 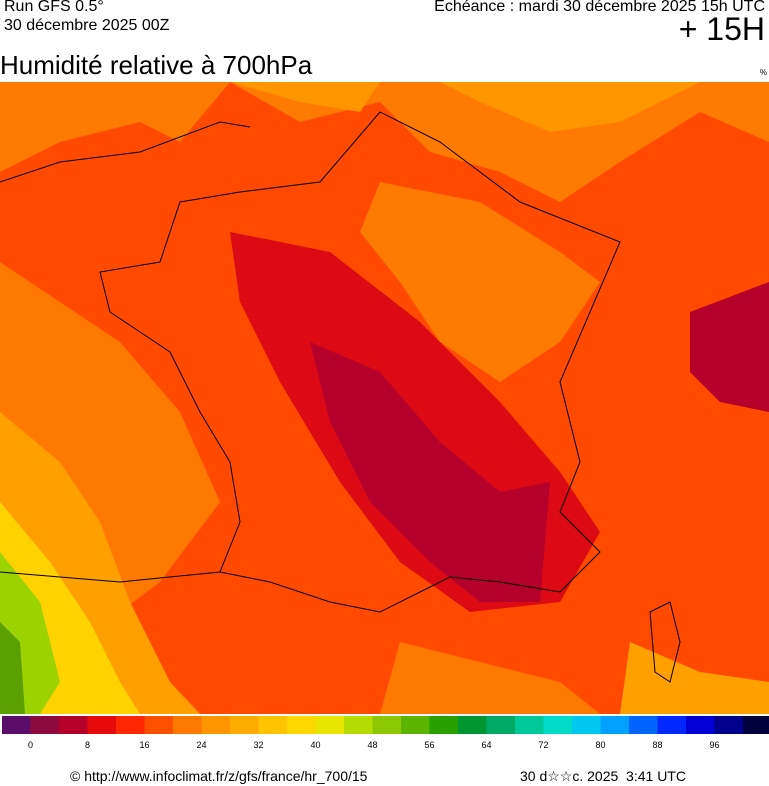 I want to click on corsica, so click(x=665, y=642).